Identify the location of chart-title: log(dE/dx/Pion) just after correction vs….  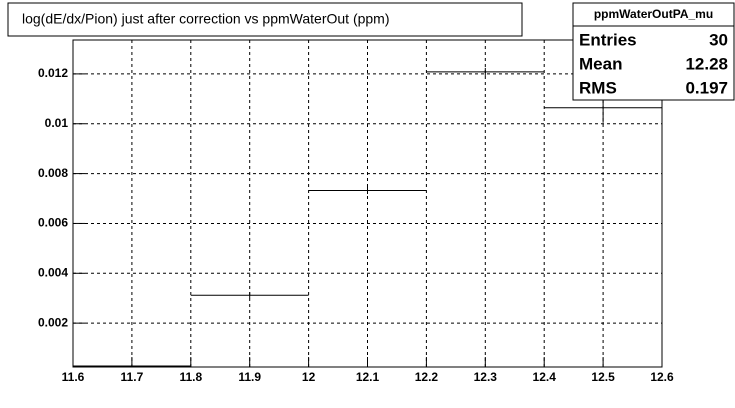
(206, 19).